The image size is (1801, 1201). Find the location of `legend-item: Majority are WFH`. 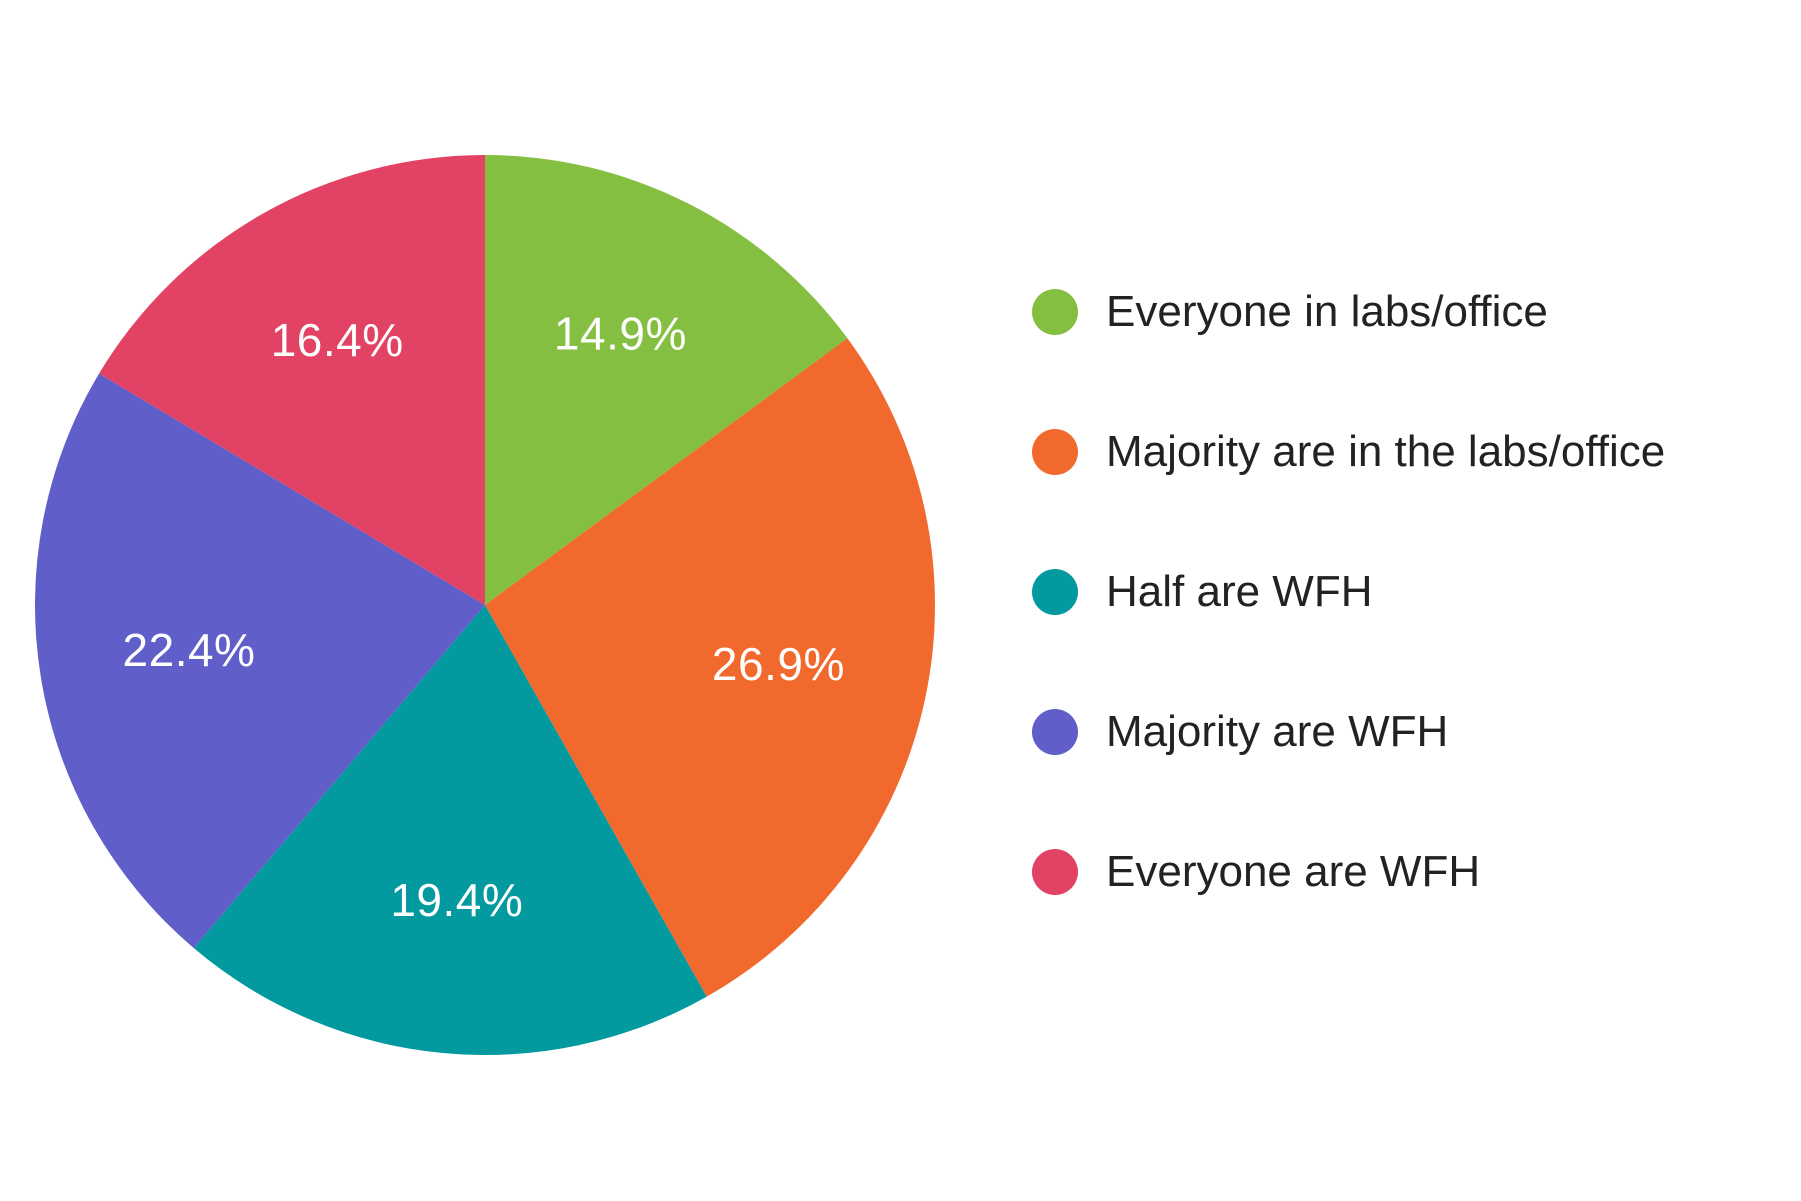

legend-item: Majority are WFH is located at coordinates (1348, 732).